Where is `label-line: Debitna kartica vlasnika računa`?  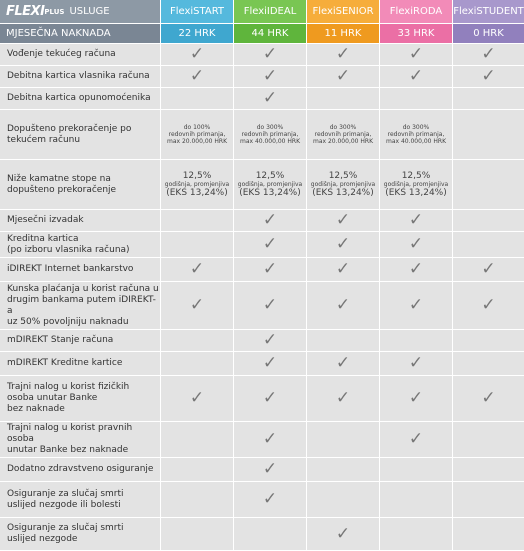 label-line: Debitna kartica vlasnika računa is located at coordinates (78, 76).